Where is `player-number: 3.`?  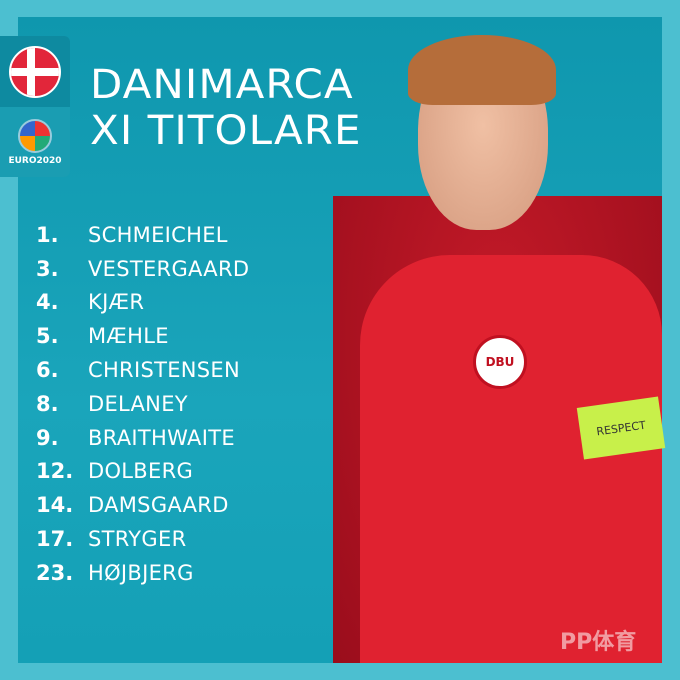
player-number: 3. is located at coordinates (47, 268).